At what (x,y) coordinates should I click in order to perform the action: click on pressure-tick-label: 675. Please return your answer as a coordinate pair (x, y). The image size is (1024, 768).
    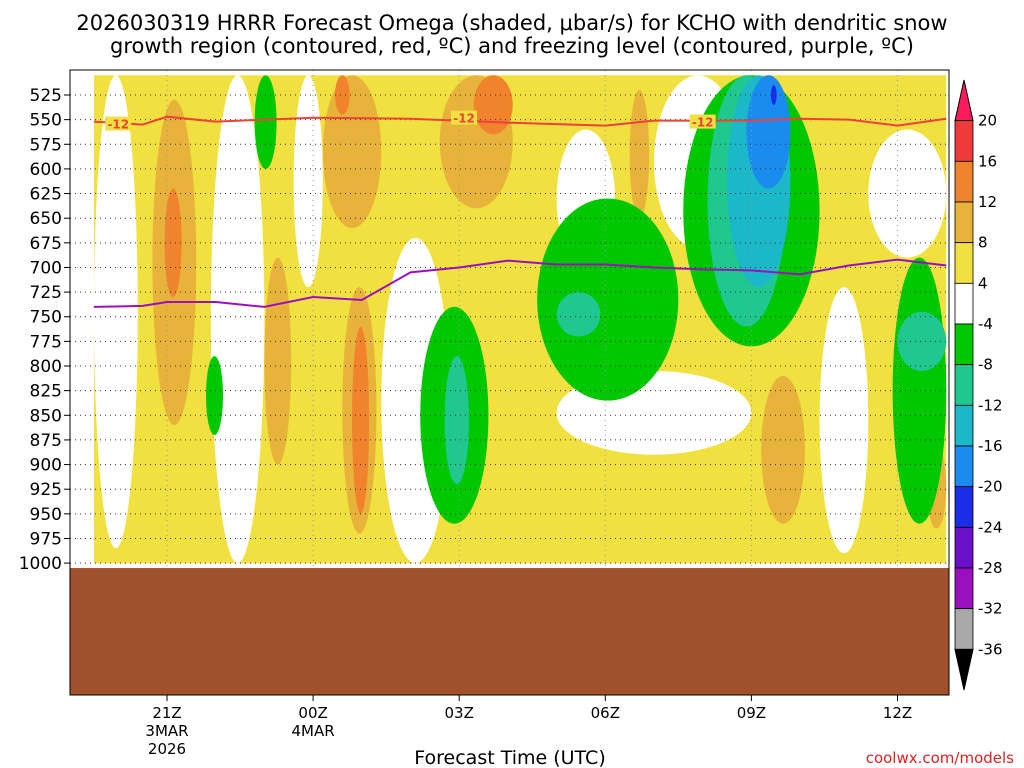
    Looking at the image, I should click on (46, 244).